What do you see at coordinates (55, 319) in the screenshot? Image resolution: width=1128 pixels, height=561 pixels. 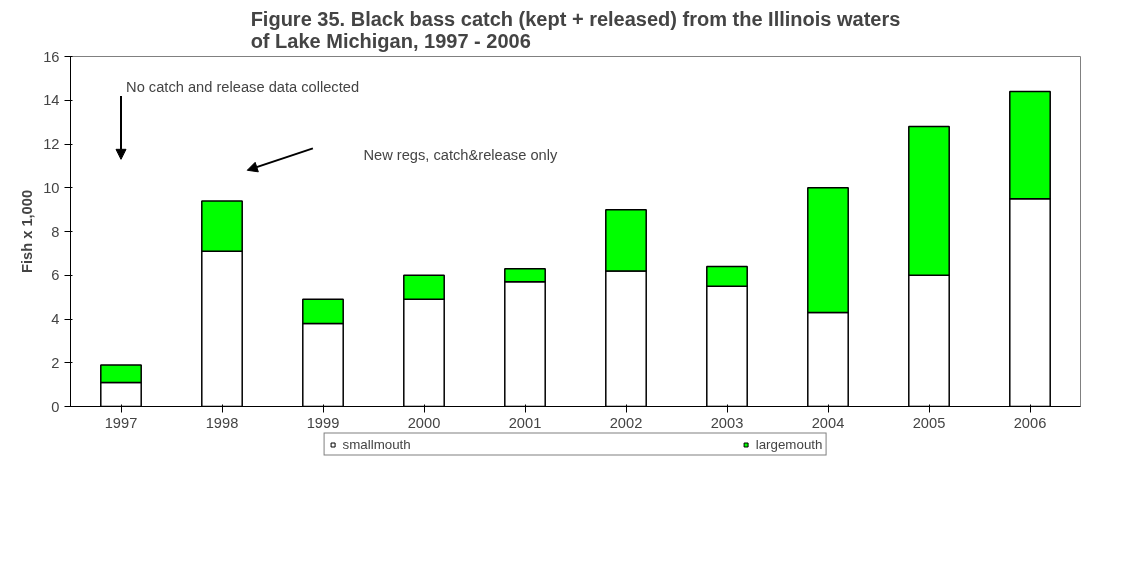 I see `y-tick-label: 4` at bounding box center [55, 319].